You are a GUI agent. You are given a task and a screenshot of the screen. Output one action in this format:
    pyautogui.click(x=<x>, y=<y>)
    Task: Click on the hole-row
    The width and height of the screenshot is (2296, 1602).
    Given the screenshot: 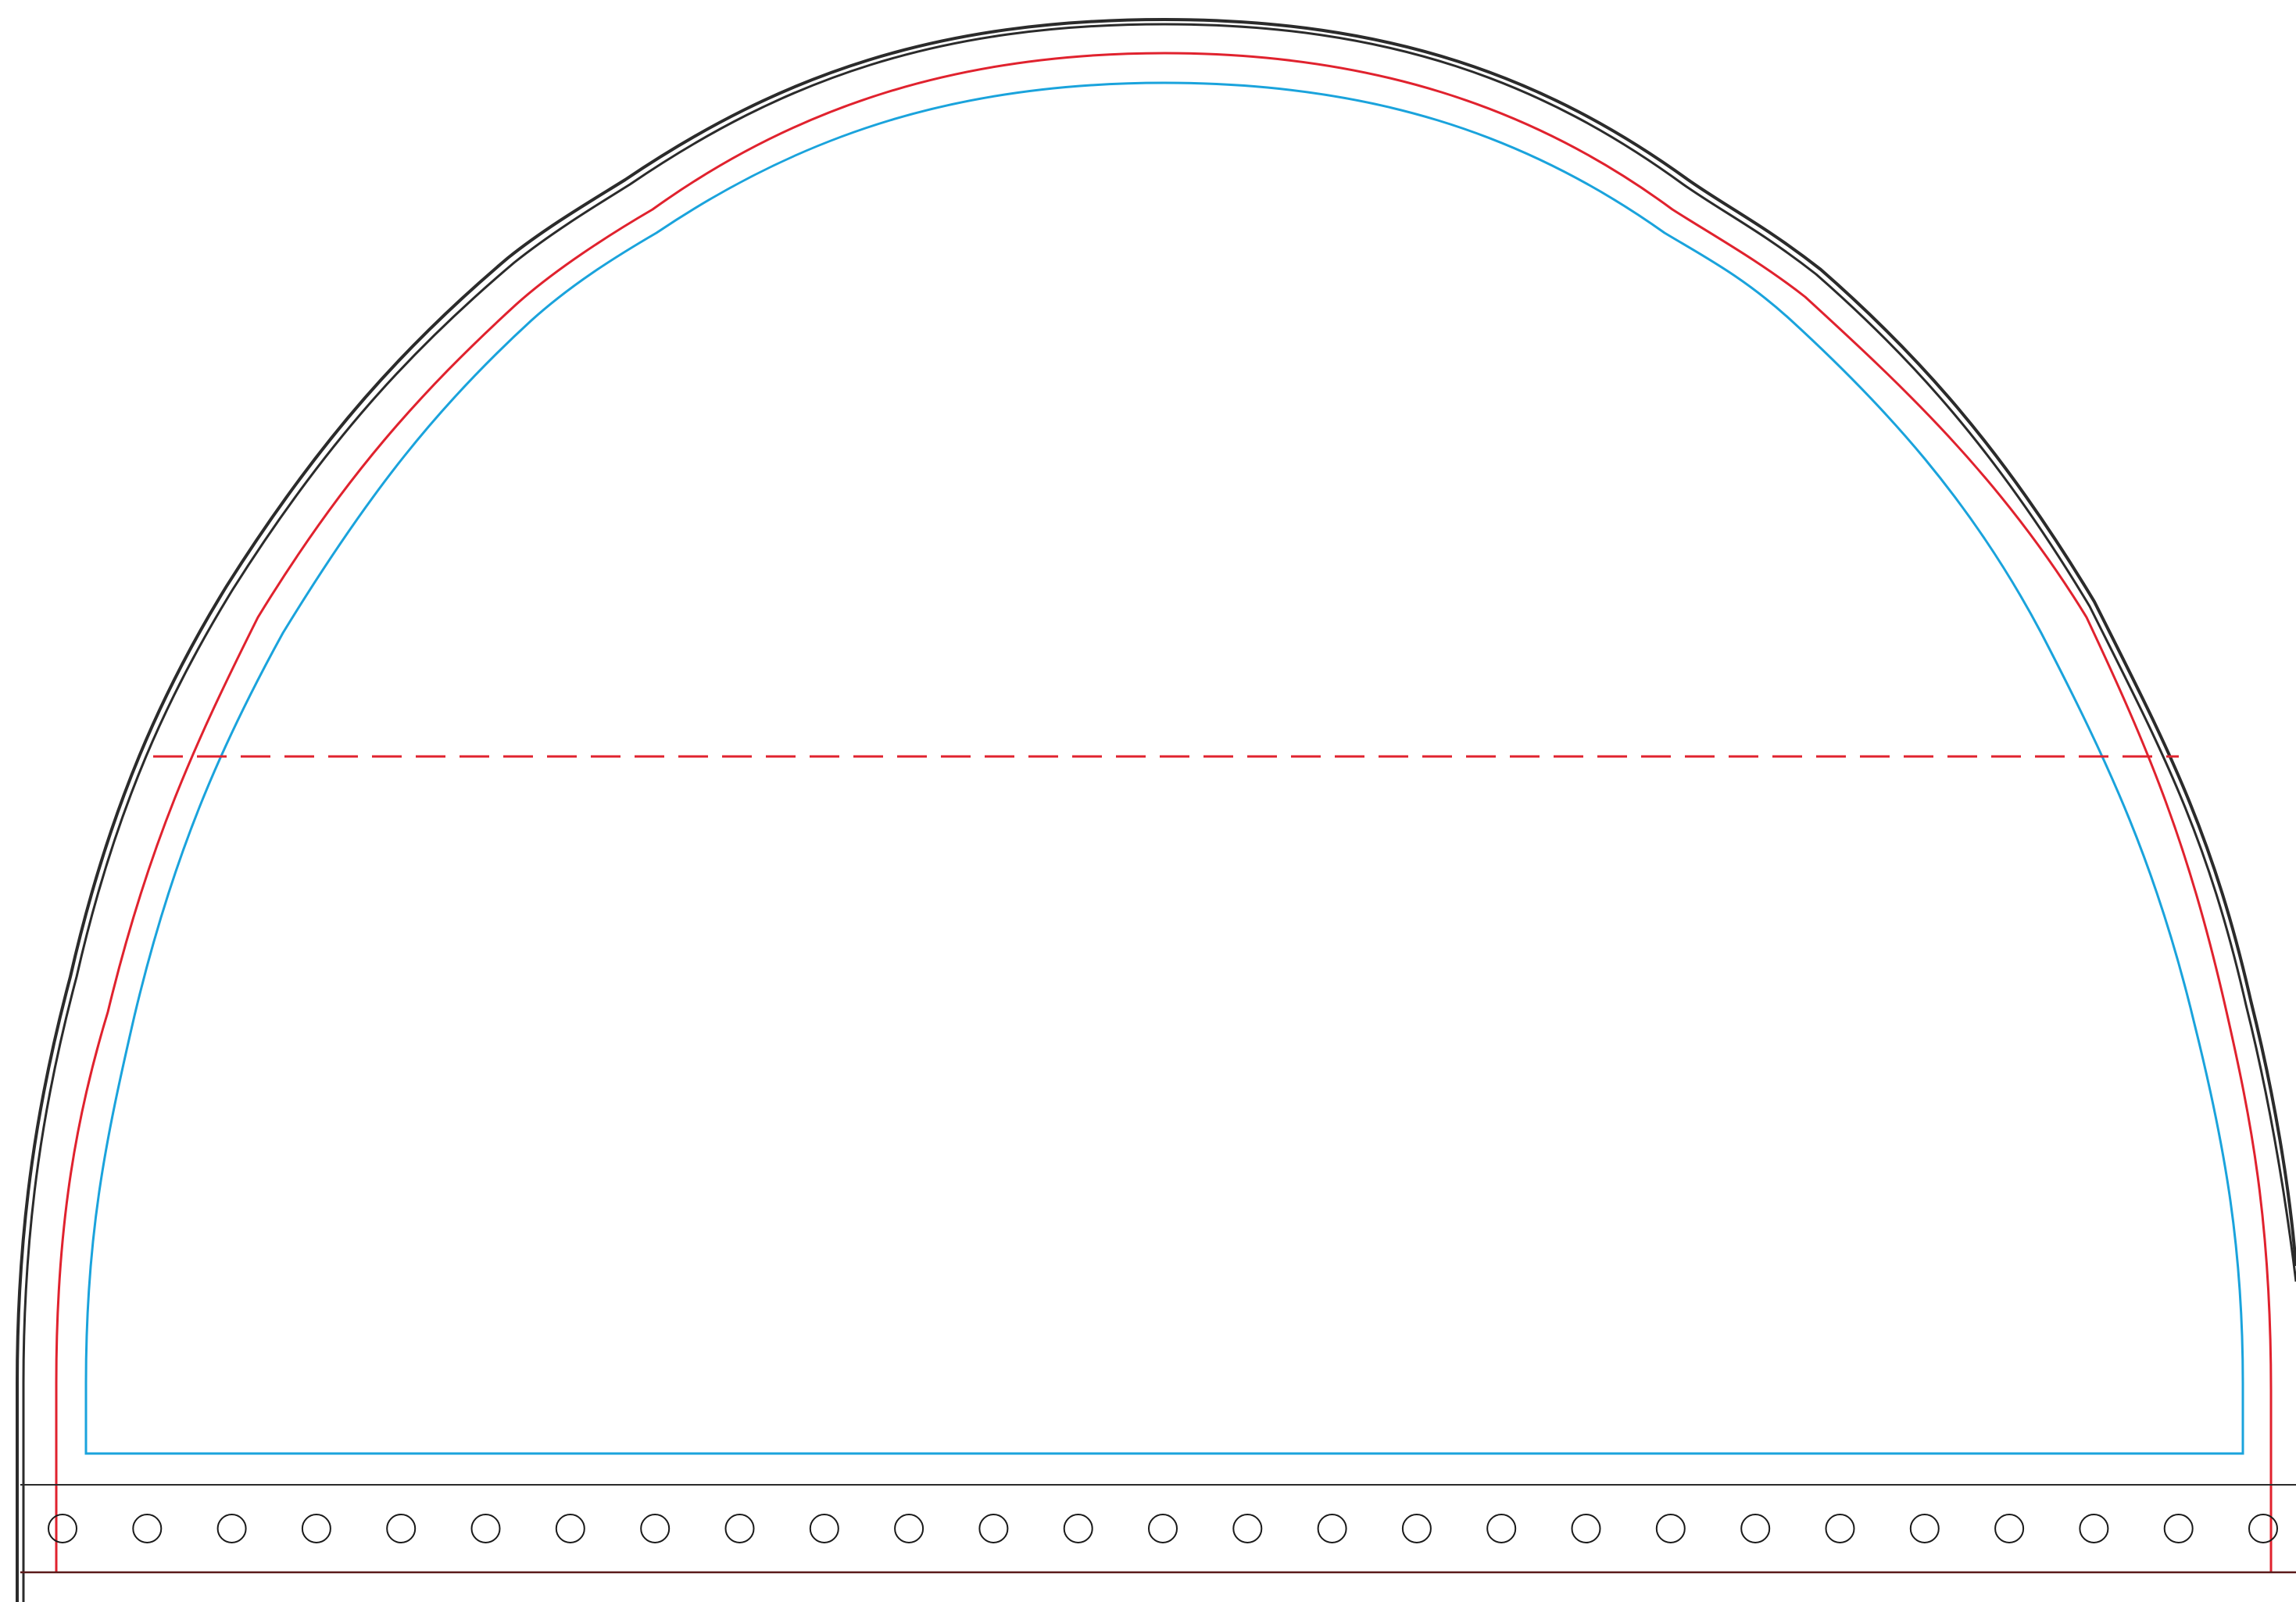 What is the action you would take?
    pyautogui.click(x=1163, y=1528)
    